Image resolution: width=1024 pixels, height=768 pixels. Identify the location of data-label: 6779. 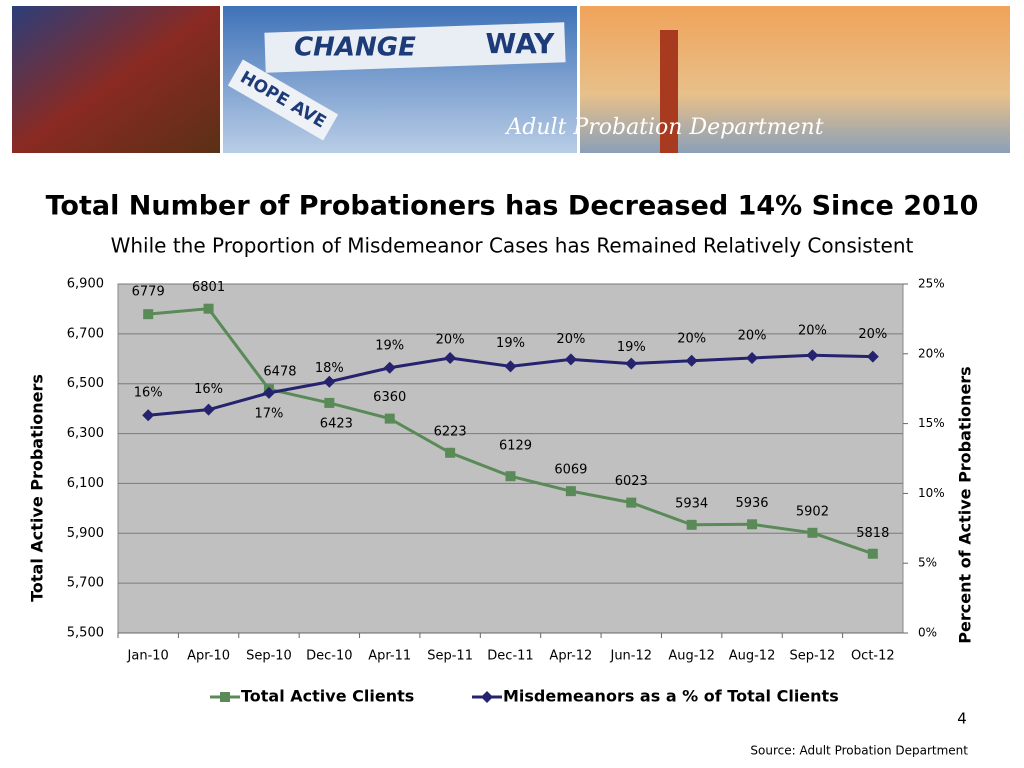
(148, 292).